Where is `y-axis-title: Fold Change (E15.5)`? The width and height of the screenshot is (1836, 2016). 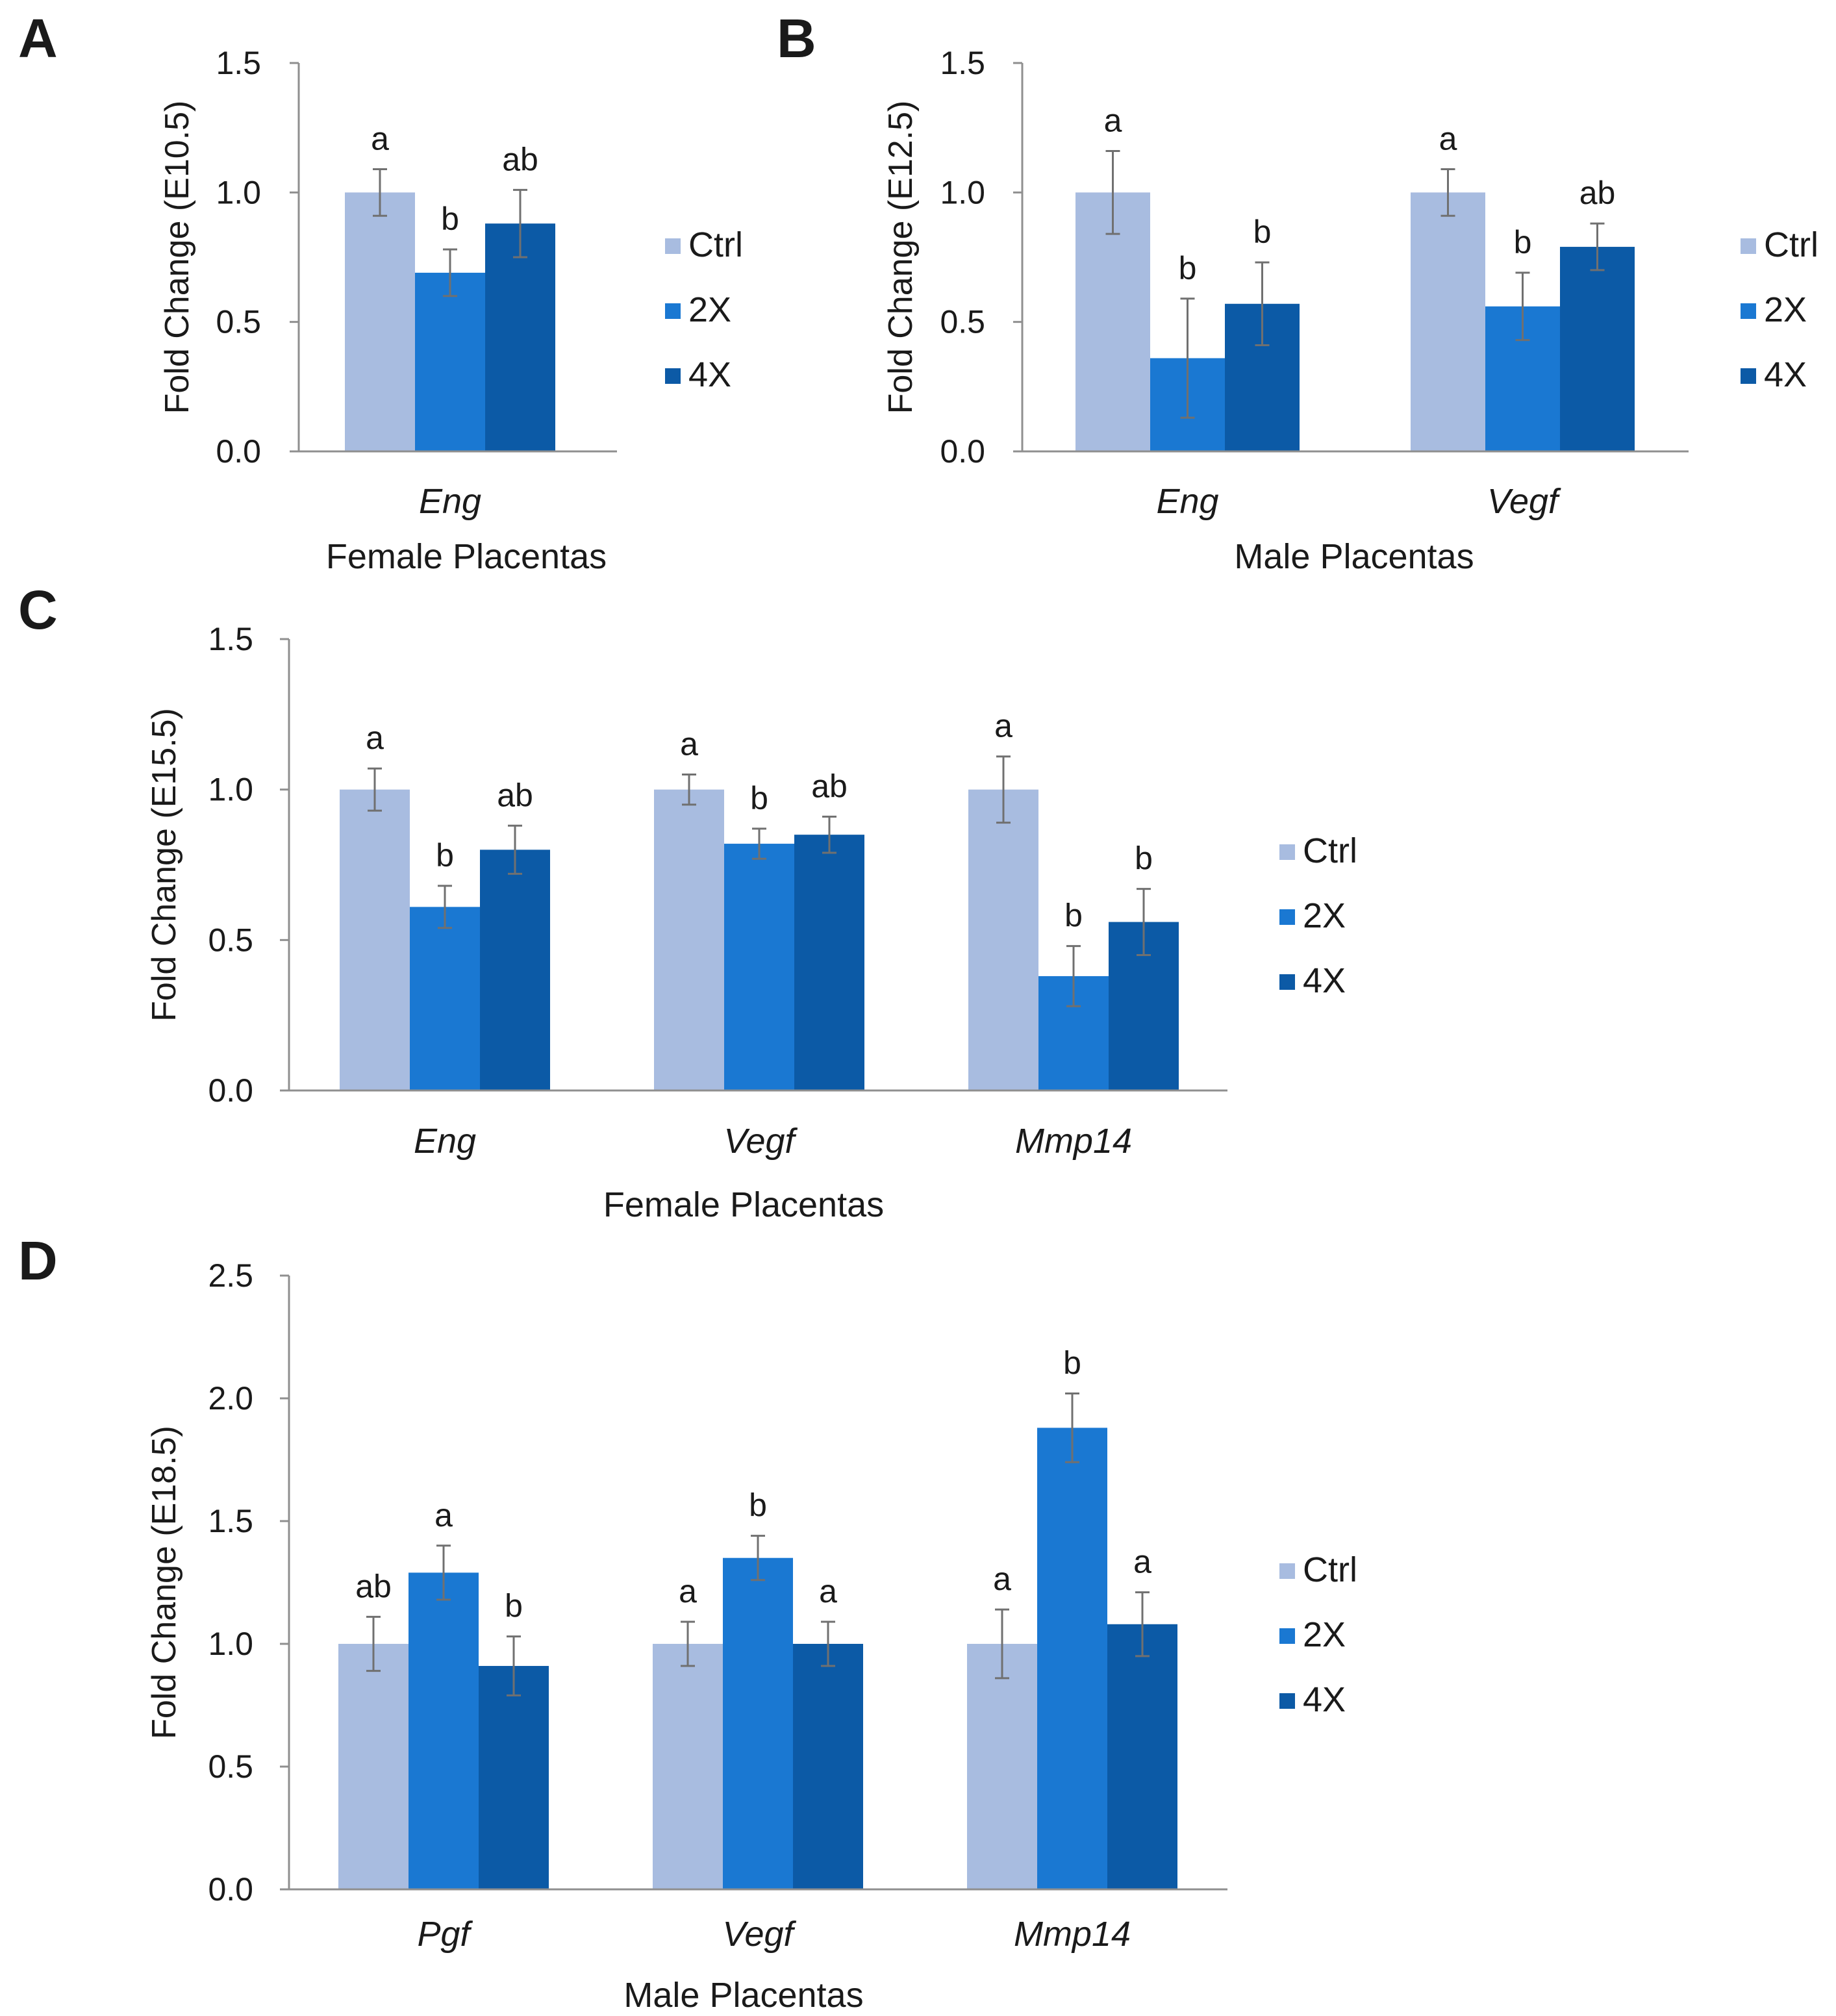 y-axis-title: Fold Change (E15.5) is located at coordinates (164, 865).